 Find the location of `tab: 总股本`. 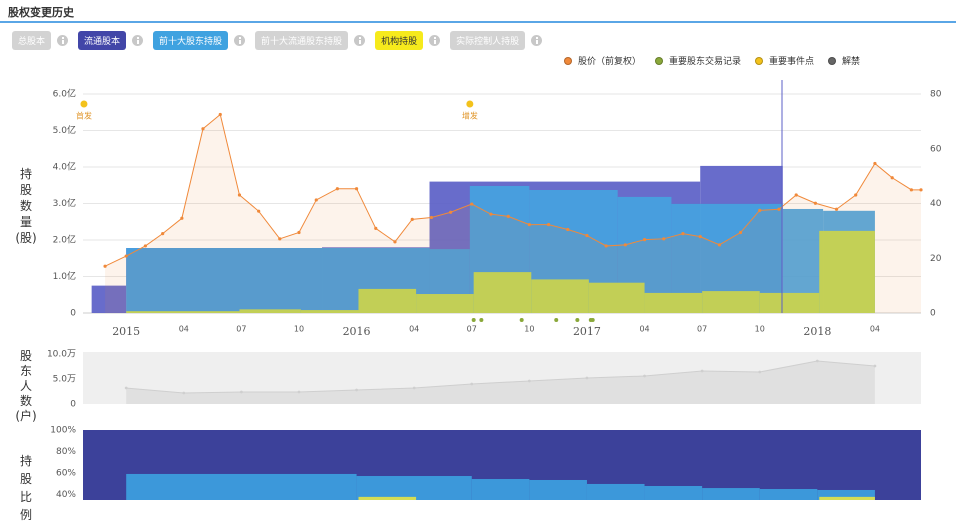

tab: 总股本 is located at coordinates (32, 40).